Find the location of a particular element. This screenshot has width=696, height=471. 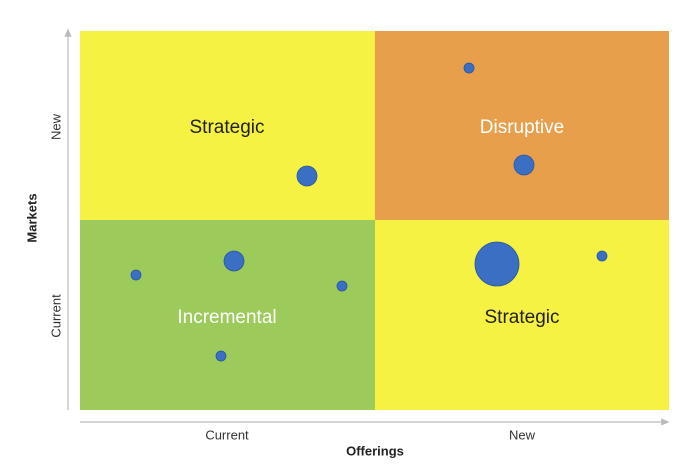

x-axis-label: New is located at coordinates (522, 434).